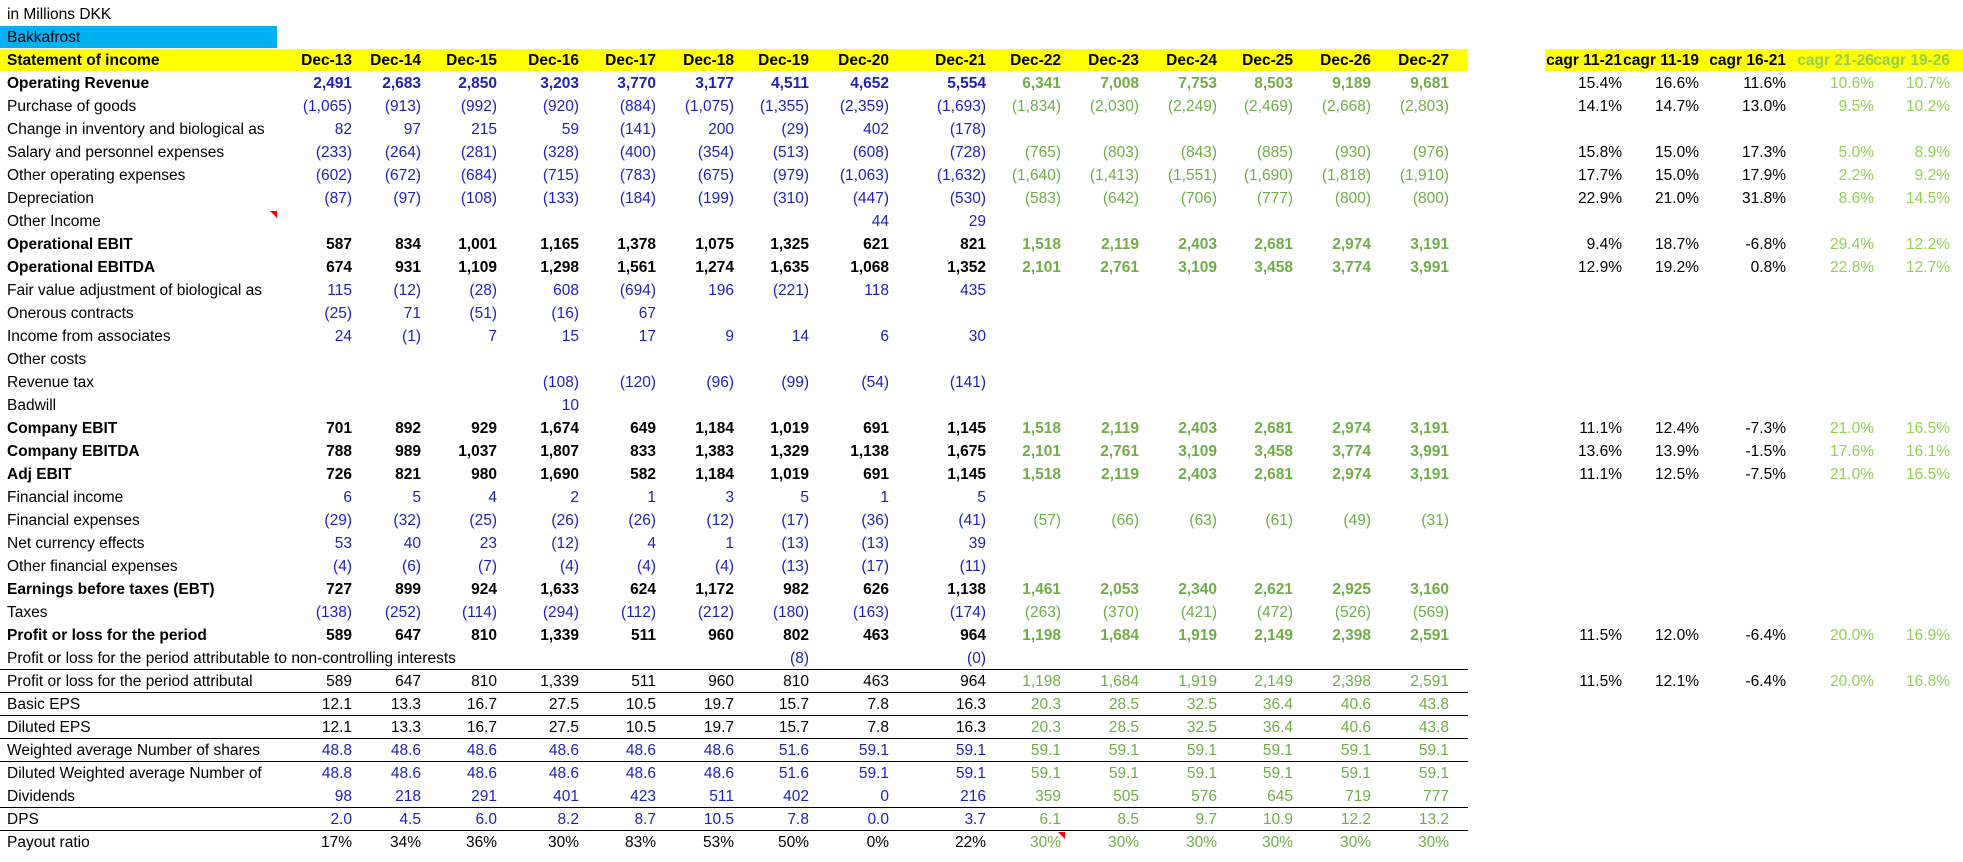  Describe the element at coordinates (1123, 704) in the screenshot. I see `value-cell: 28.5` at that location.